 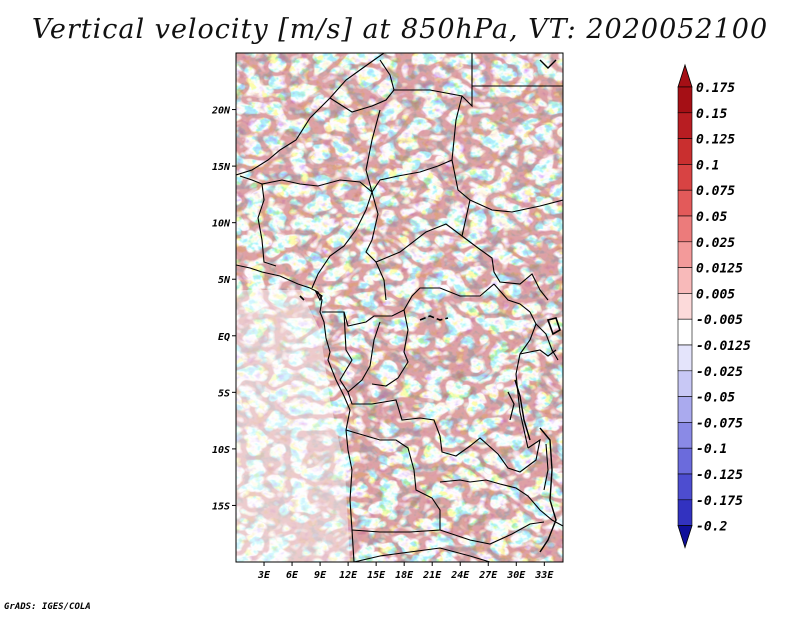 What do you see at coordinates (715, 398) in the screenshot?
I see `colorbar-label: -0.05` at bounding box center [715, 398].